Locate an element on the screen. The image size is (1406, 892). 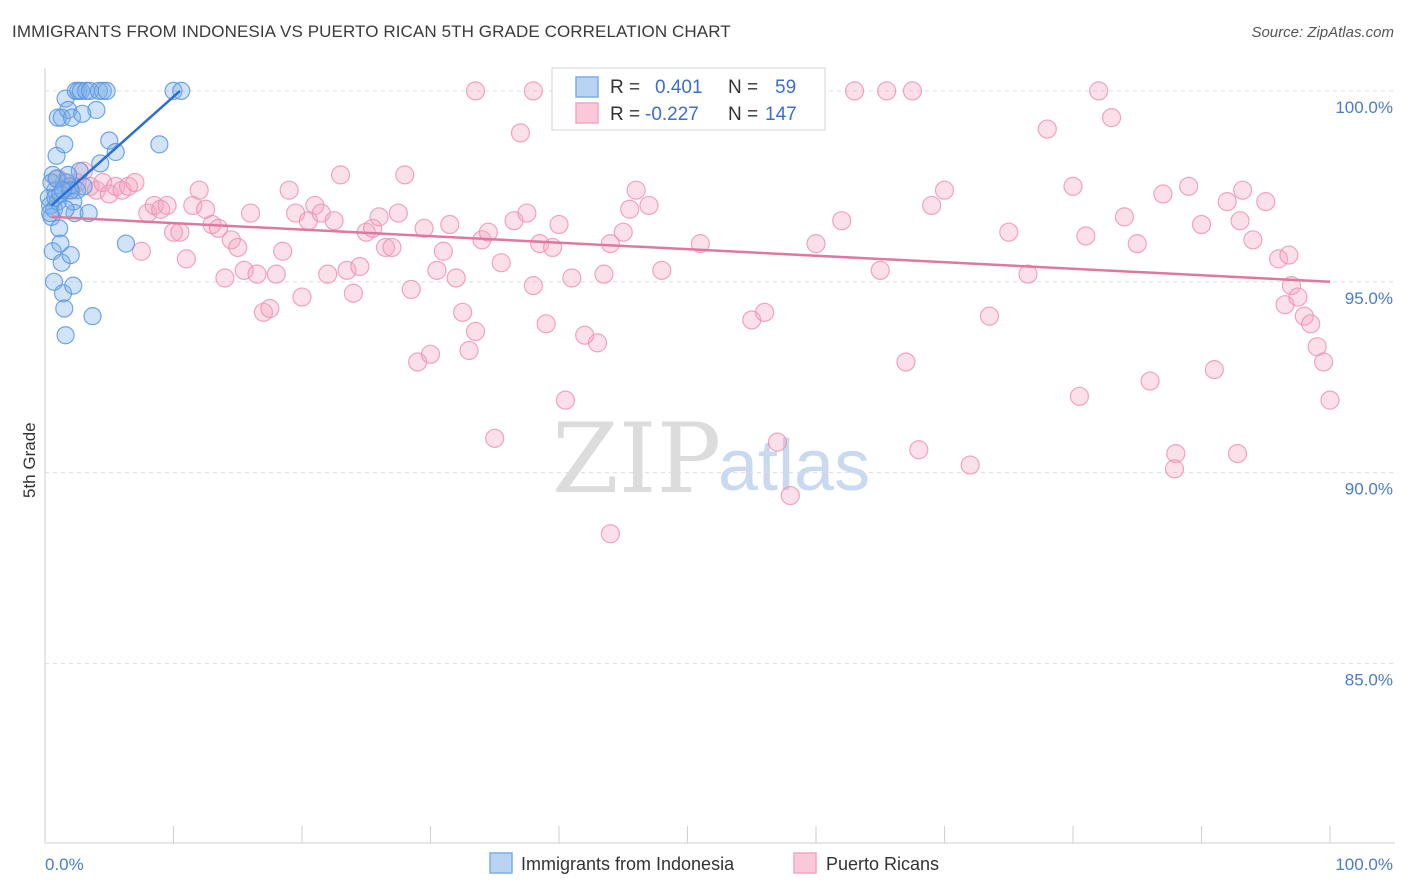
bottom-legend-label-puerto-ricans: Puerto Ricans is located at coordinates (882, 864).